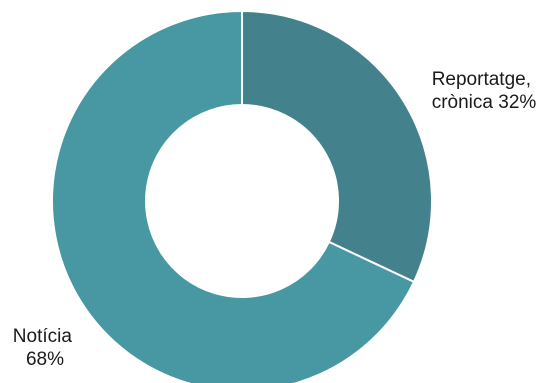 The height and width of the screenshot is (383, 555). I want to click on slice-label-noticia-line-1: Notícia, so click(43, 336).